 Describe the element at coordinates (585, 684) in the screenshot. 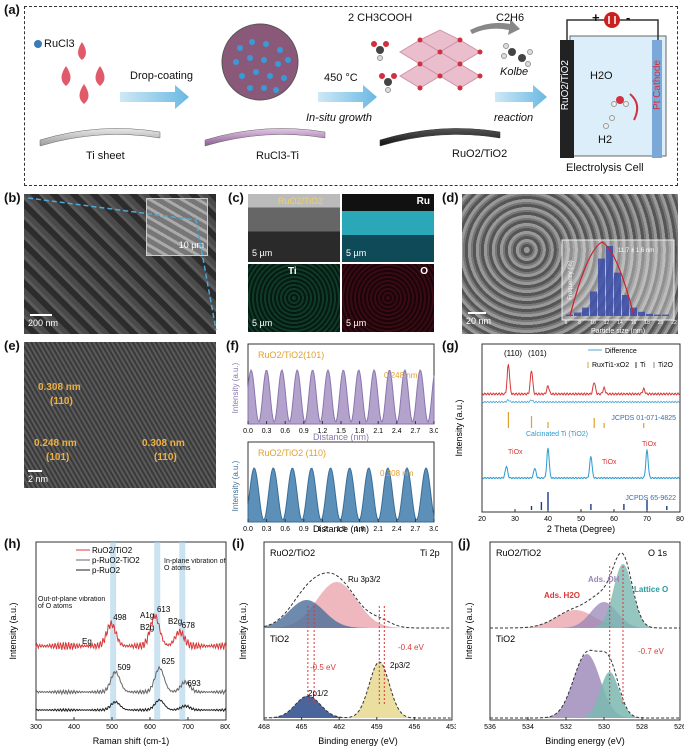

I see `xps-o-bot-envelope` at that location.